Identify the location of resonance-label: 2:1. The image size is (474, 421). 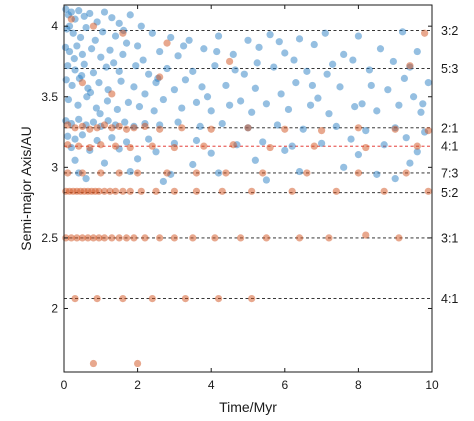
(449, 128).